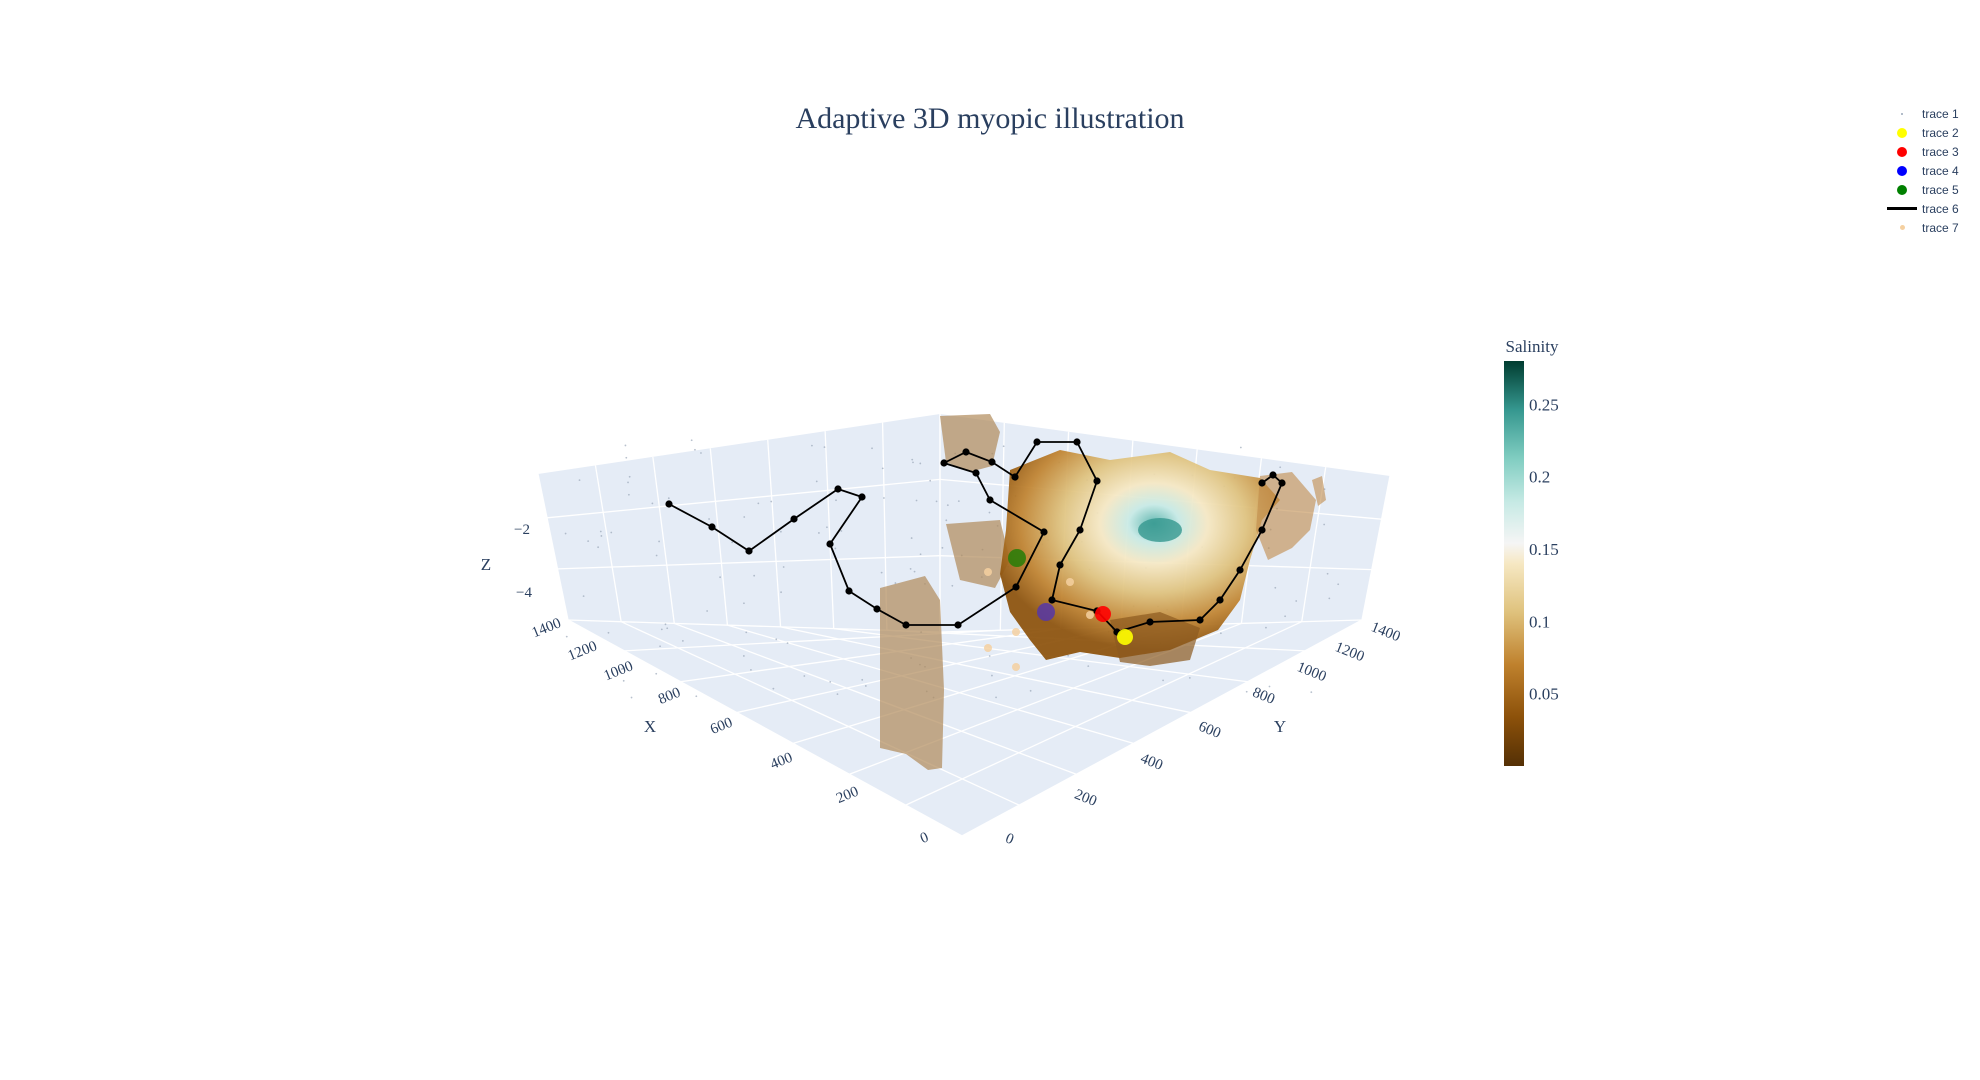 The height and width of the screenshot is (1080, 1980). Describe the element at coordinates (1932, 151) in the screenshot. I see `legend-item-trace-3: trace 3` at that location.